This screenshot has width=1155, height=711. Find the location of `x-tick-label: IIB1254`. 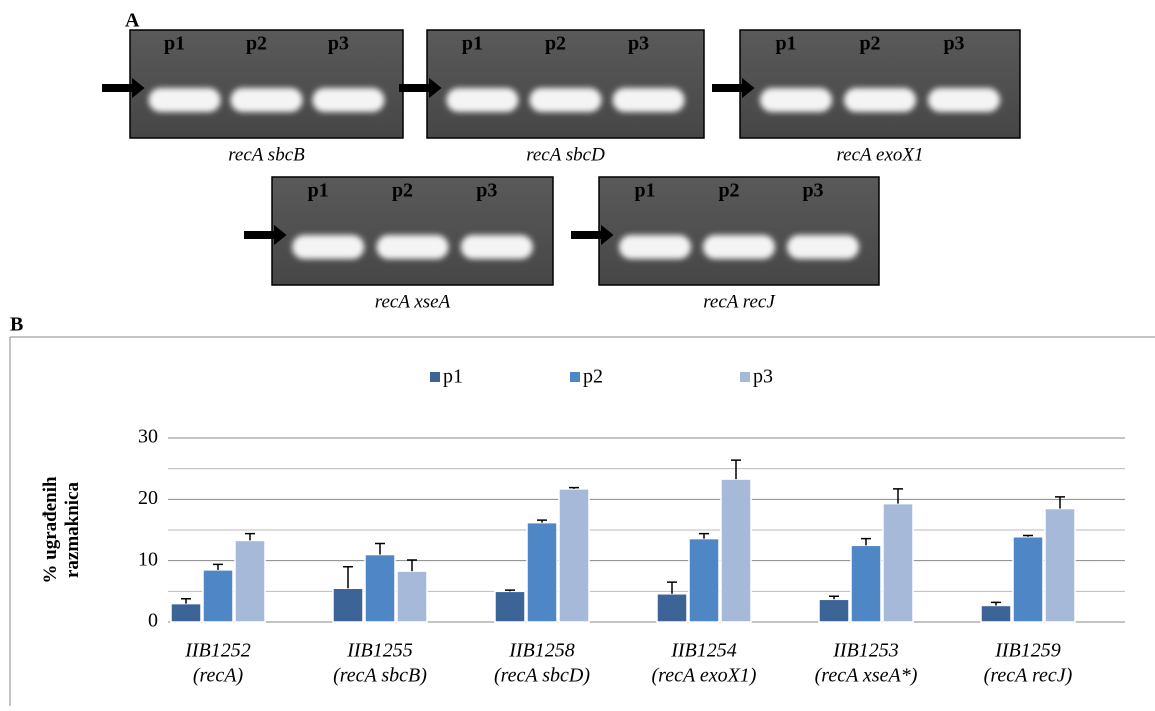

x-tick-label: IIB1254 is located at coordinates (703, 651).